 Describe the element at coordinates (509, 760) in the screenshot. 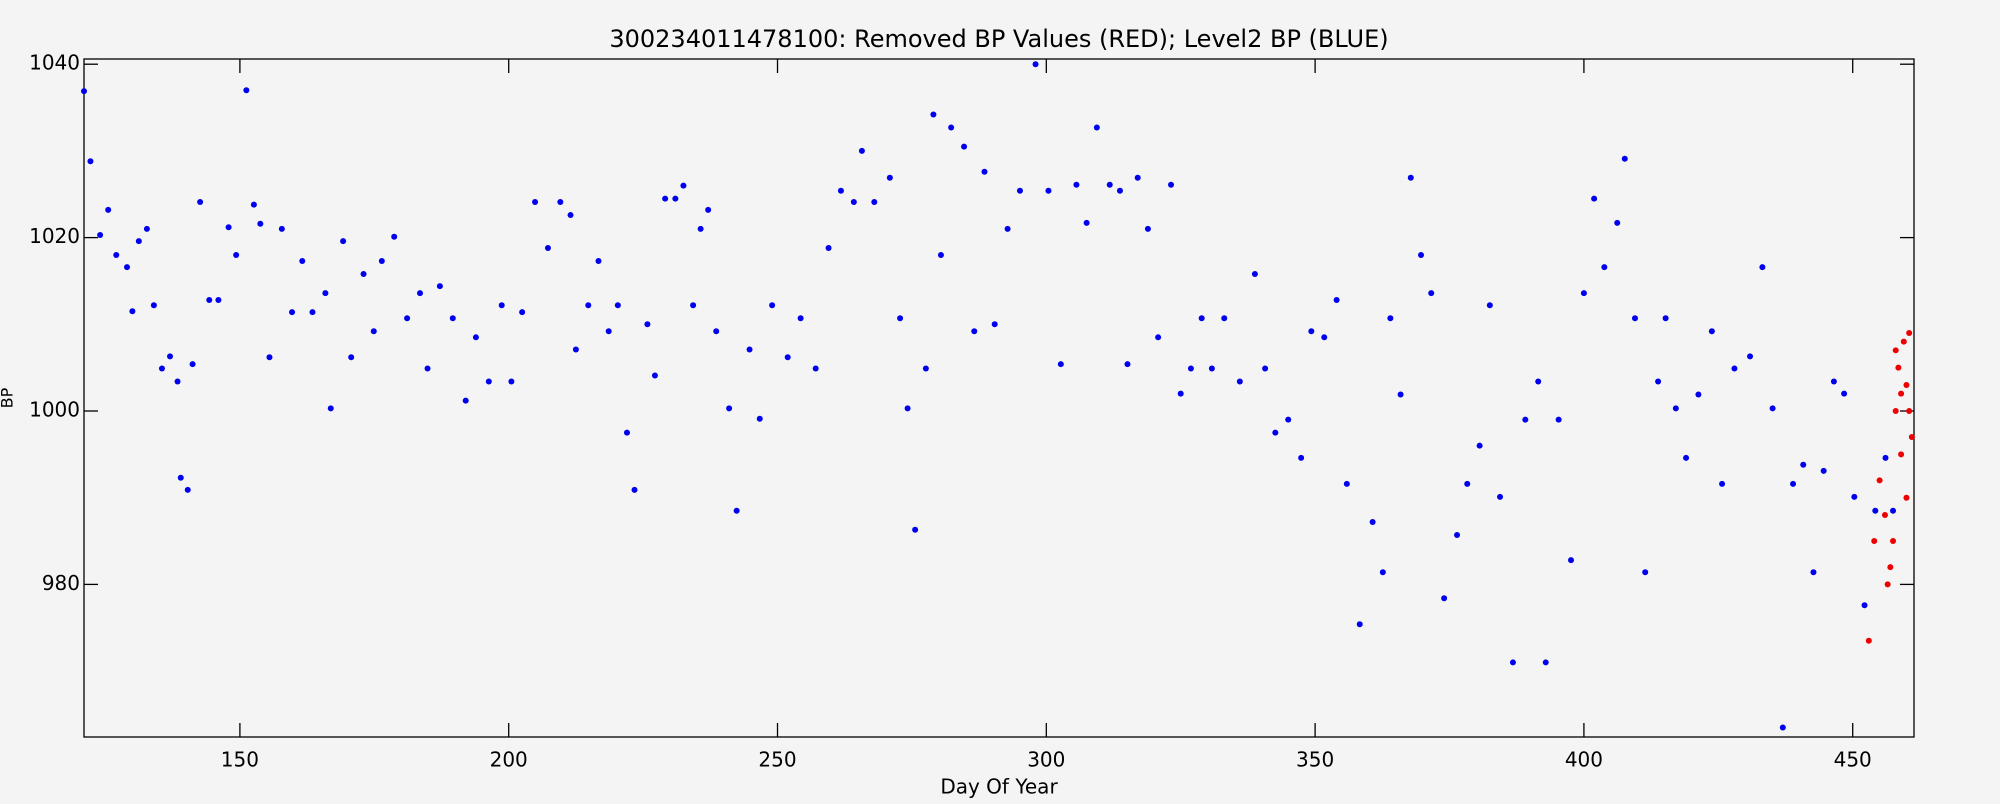

I see `x-tick-label: 200` at that location.